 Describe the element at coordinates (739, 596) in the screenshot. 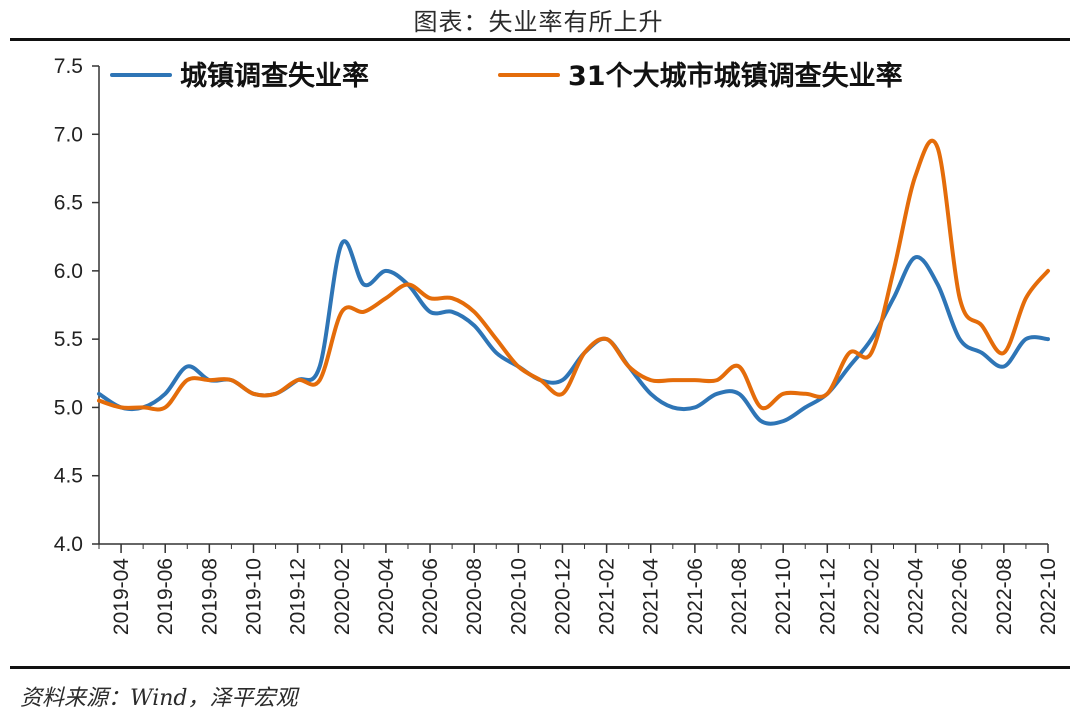

I see `x-tick-label: 2021-08` at that location.